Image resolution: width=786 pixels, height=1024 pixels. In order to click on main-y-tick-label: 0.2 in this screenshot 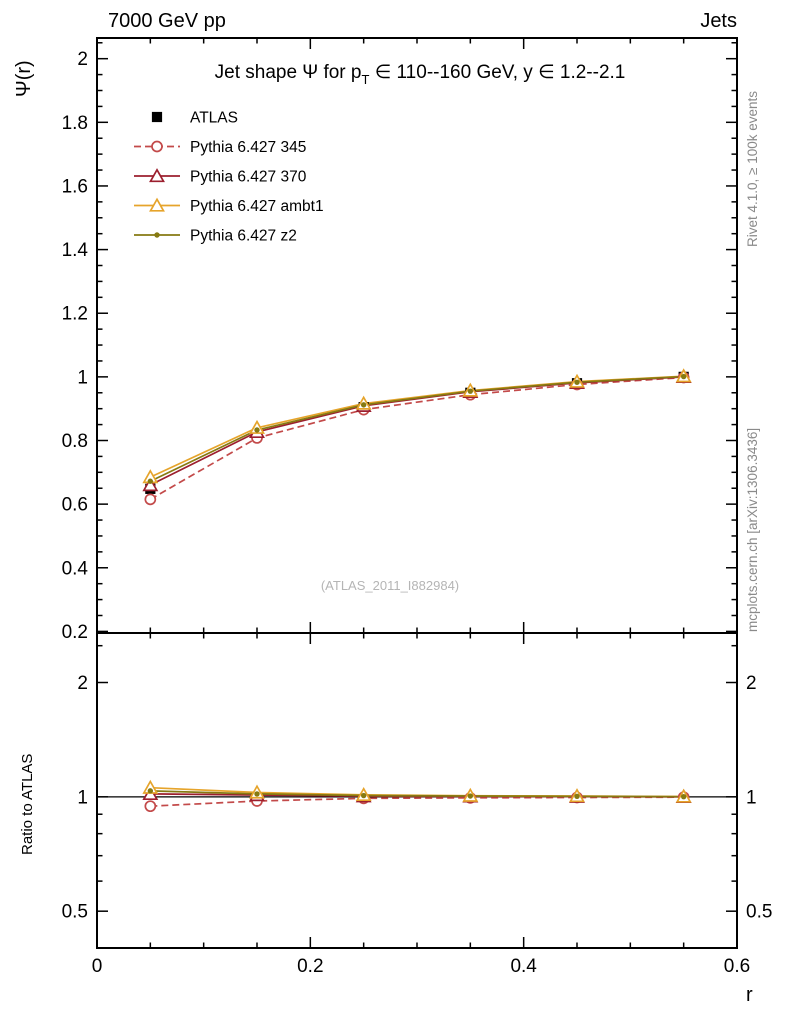, I will do `click(75, 632)`.